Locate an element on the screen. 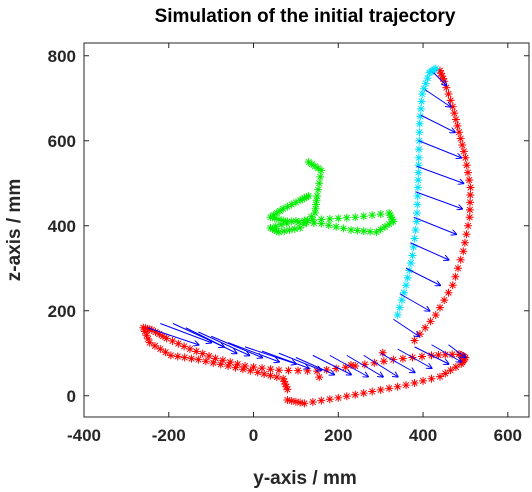  y-tick-label: 600 is located at coordinates (62, 141).